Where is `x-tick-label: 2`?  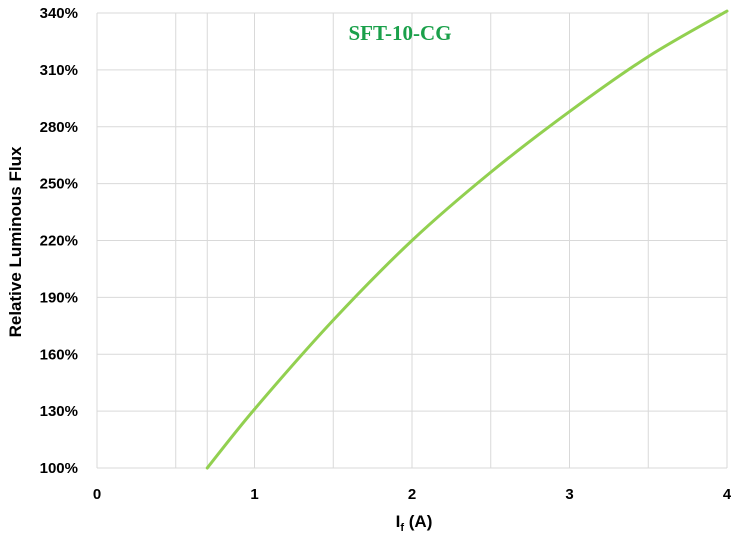 x-tick-label: 2 is located at coordinates (412, 494).